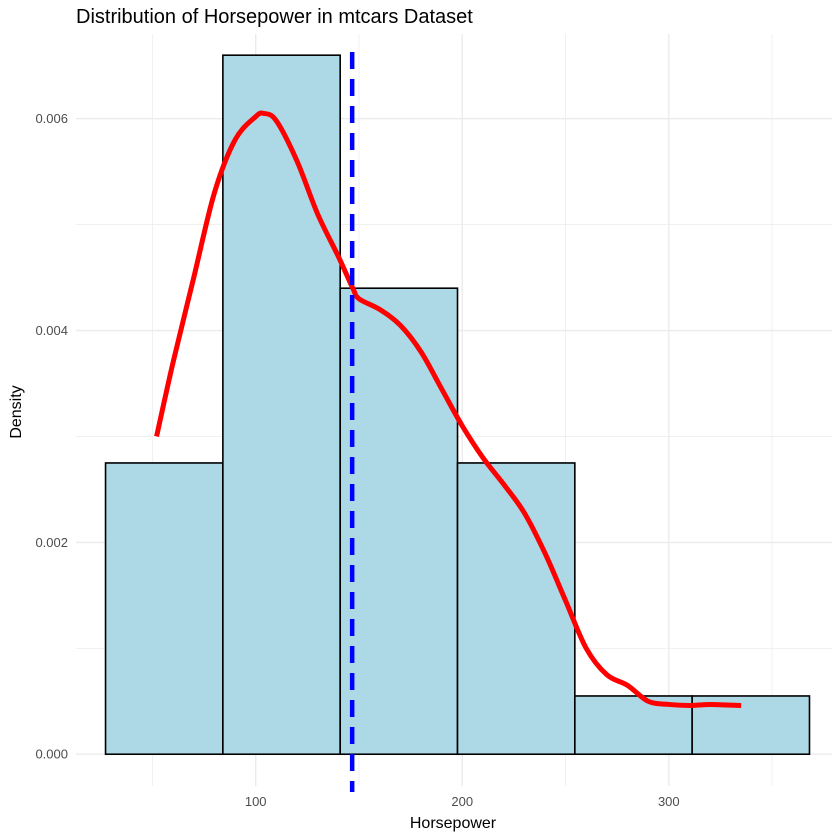 This screenshot has width=840, height=840. Describe the element at coordinates (256, 801) in the screenshot. I see `x-tick-label: 100` at that location.